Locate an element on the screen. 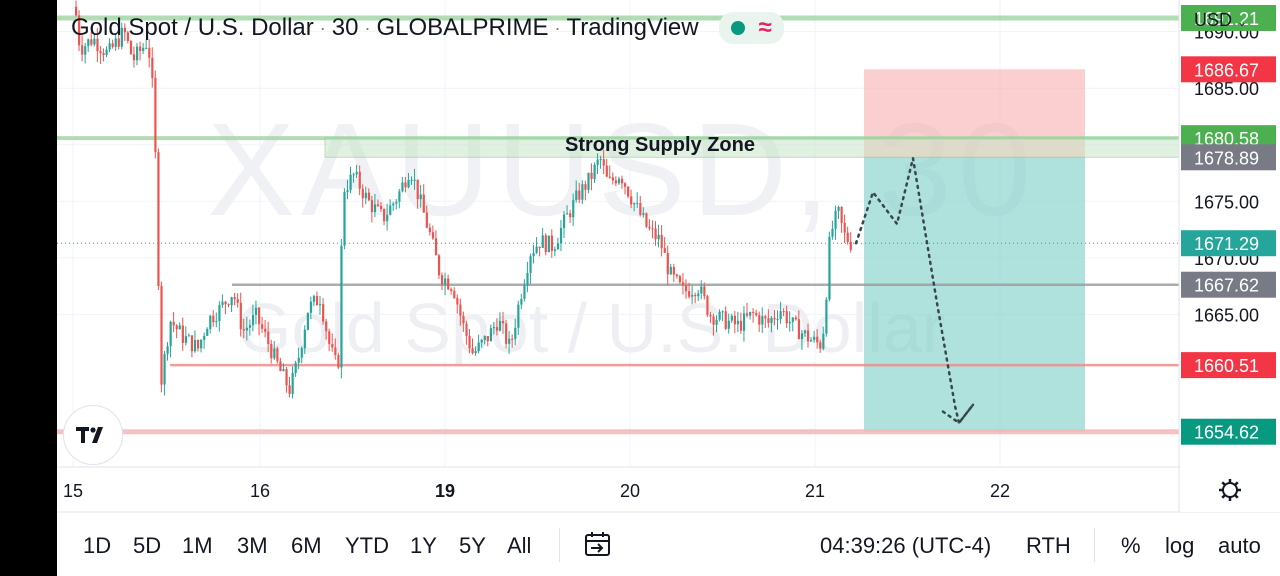  price-label-0: 1691.21 is located at coordinates (1226, 19).